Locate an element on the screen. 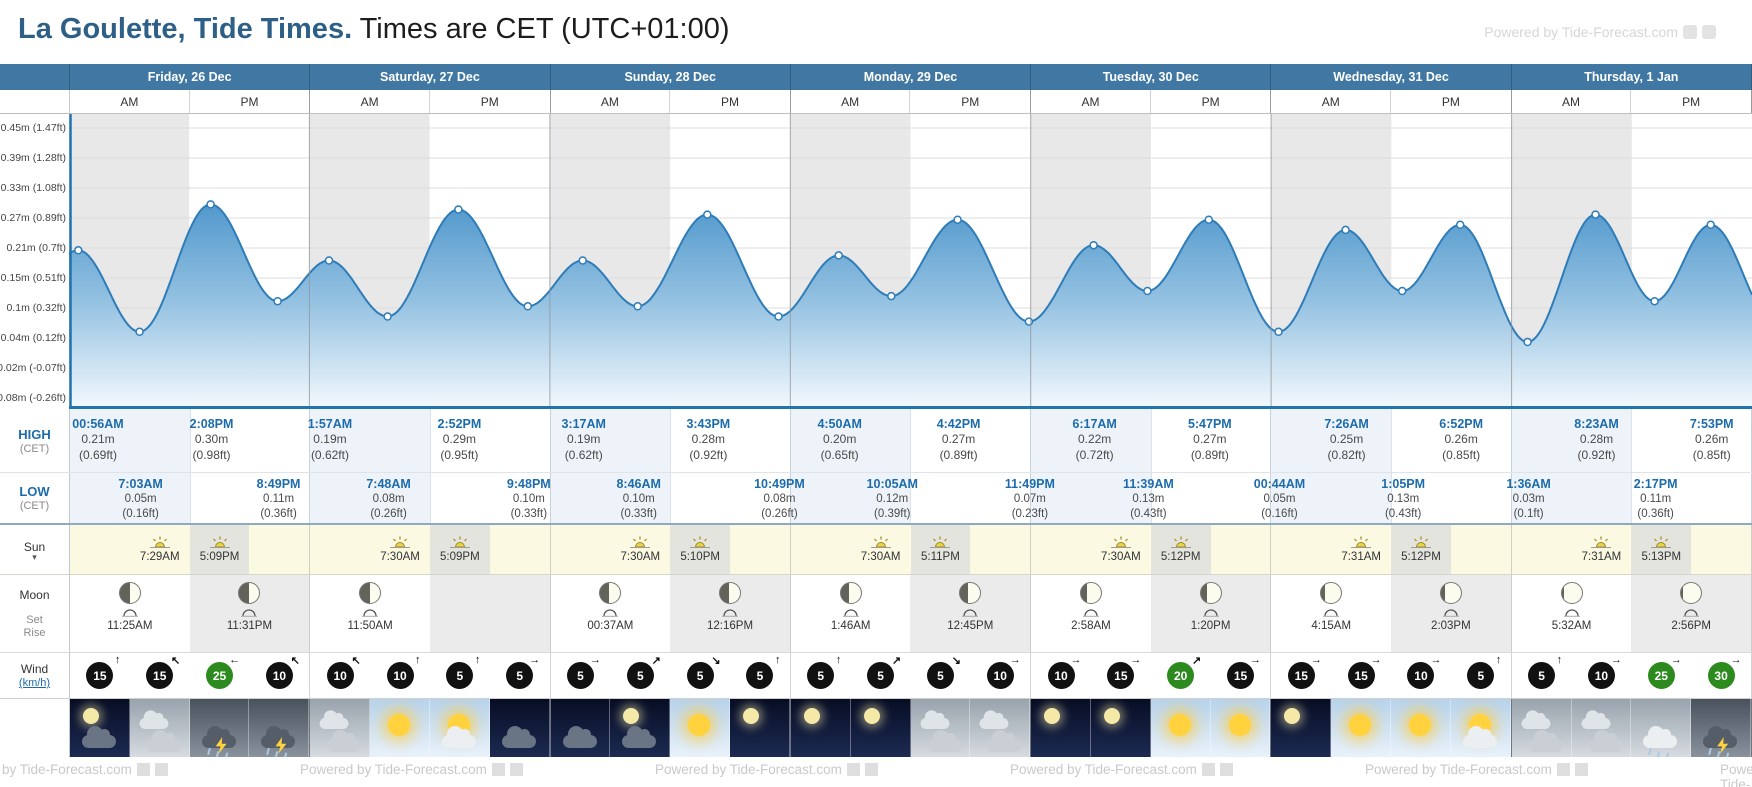  wind-speed-badge: 10 → is located at coordinates (1424, 671).